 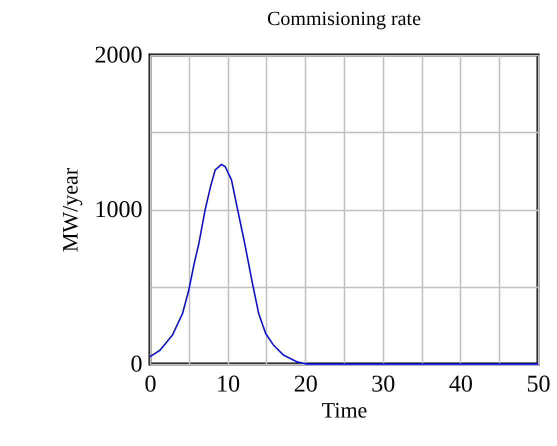 I want to click on chart-title: Commisioning rate, so click(x=344, y=19).